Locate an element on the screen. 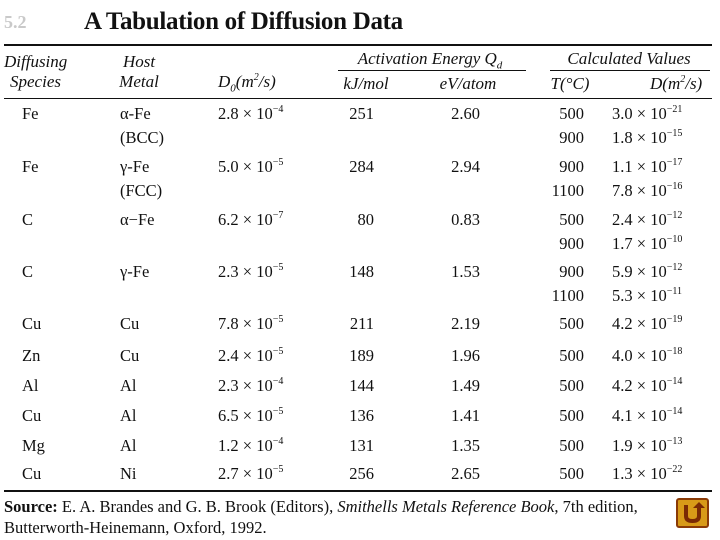 The height and width of the screenshot is (540, 720). kj-mol-cell: 136 is located at coordinates (361, 415).